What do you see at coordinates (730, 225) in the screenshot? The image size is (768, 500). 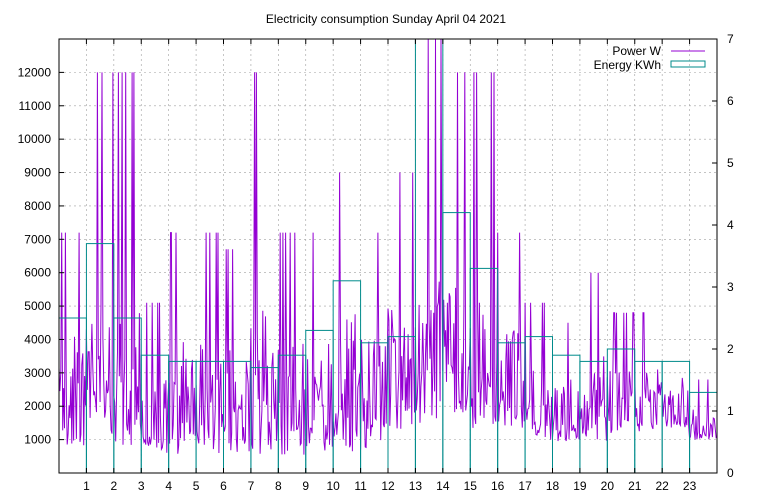 I see `y-right-tick-label: 4` at bounding box center [730, 225].